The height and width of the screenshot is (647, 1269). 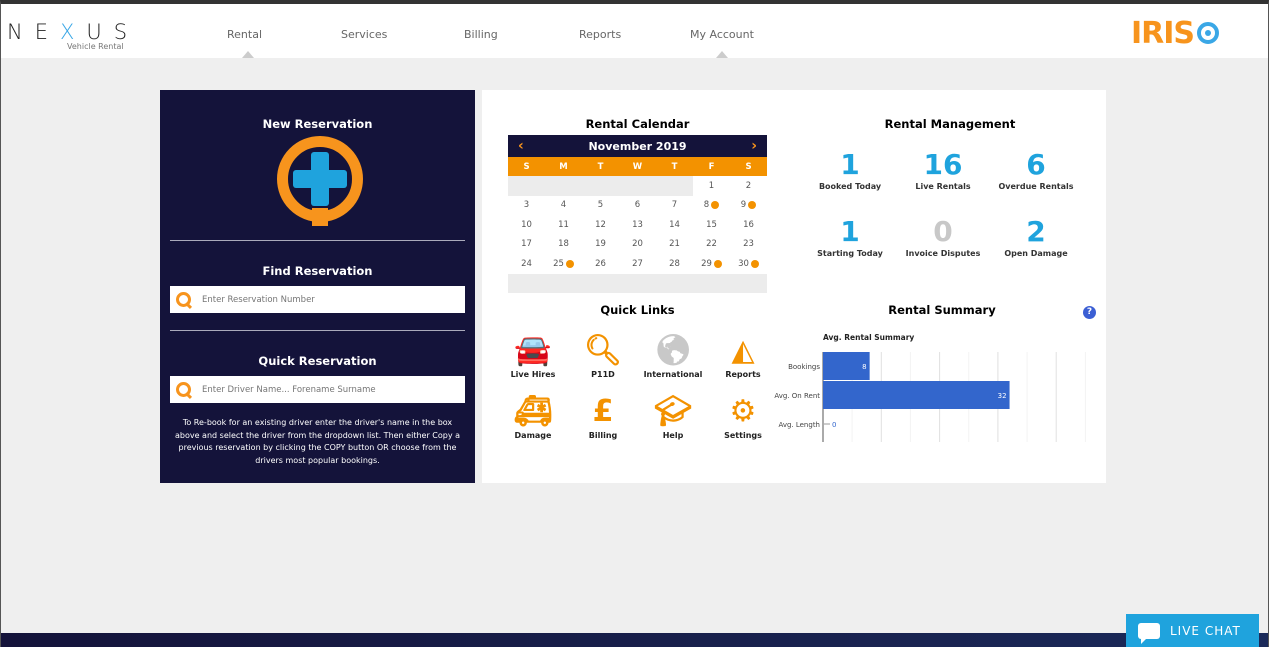 What do you see at coordinates (600, 166) in the screenshot?
I see `weekday-label: T` at bounding box center [600, 166].